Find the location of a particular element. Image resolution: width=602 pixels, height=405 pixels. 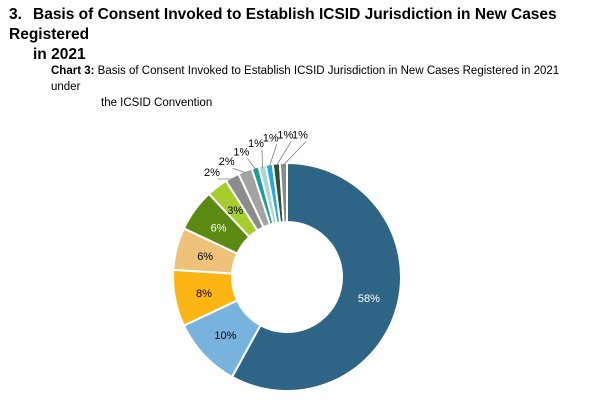

donut-slice is located at coordinates (283, 192).